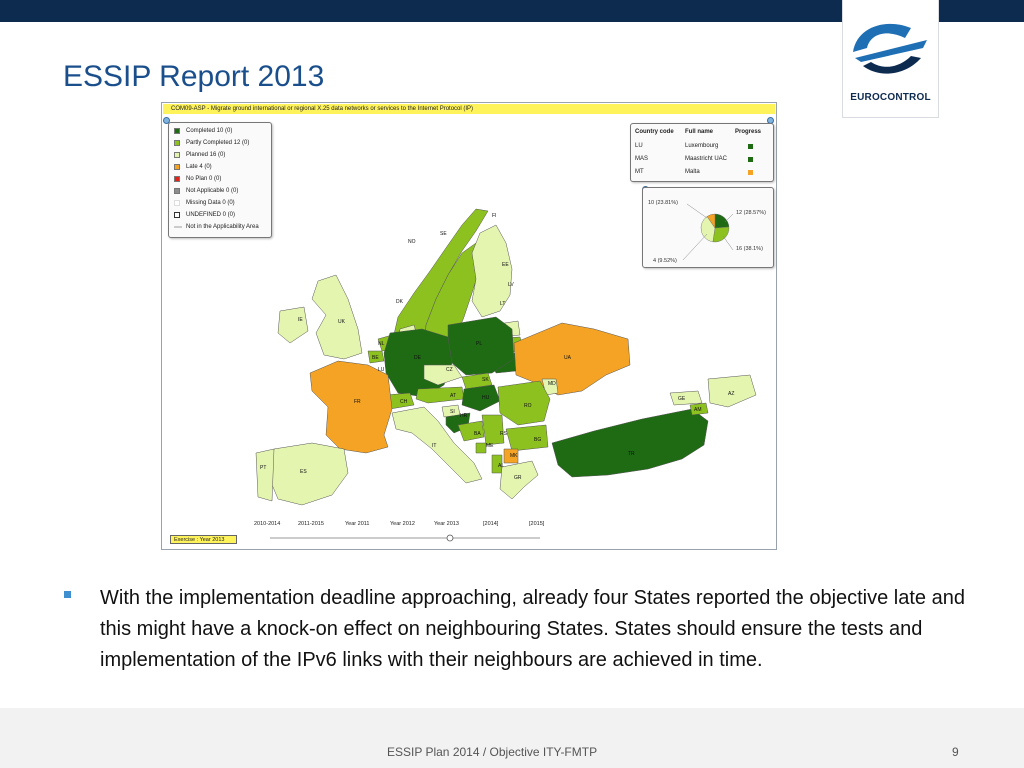 This screenshot has height=768, width=1024. I want to click on country-pl, so click(481, 346).